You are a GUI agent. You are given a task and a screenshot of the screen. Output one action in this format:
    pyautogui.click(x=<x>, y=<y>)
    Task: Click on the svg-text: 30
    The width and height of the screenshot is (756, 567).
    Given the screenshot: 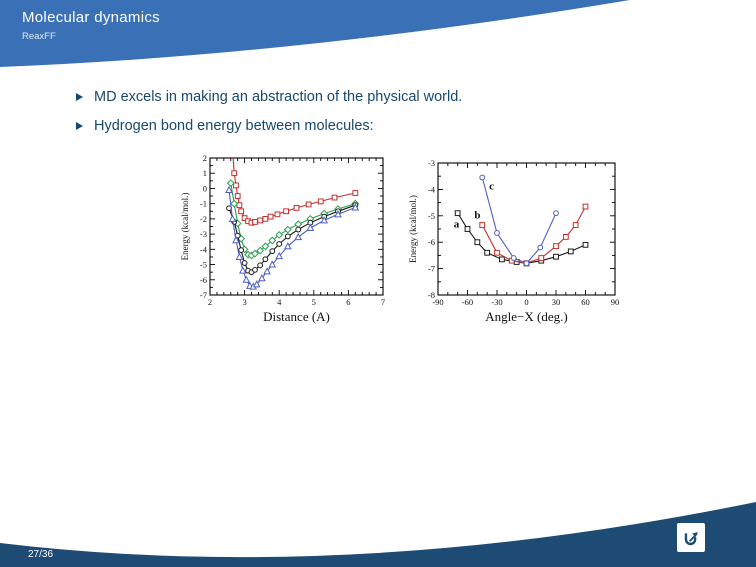 What is the action you would take?
    pyautogui.click(x=556, y=302)
    